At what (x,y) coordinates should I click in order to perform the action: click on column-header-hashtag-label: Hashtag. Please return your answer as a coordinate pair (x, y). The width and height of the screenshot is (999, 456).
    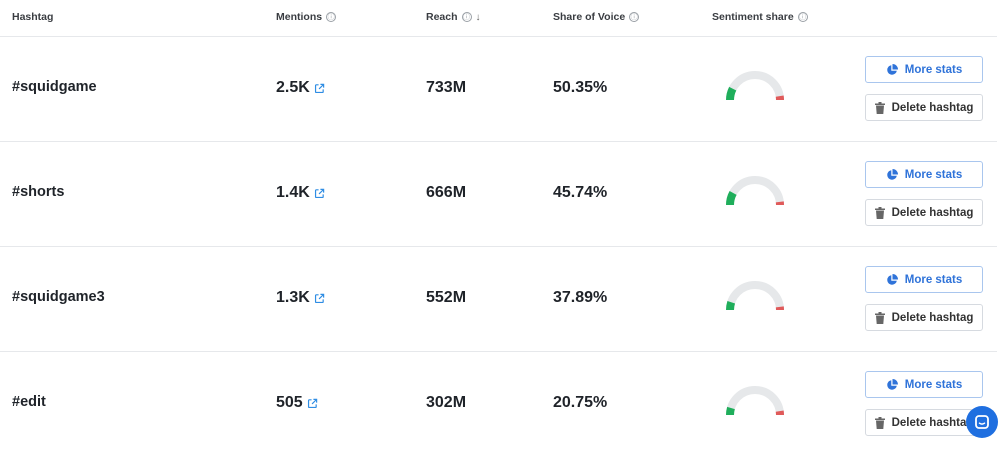
    Looking at the image, I should click on (32, 17).